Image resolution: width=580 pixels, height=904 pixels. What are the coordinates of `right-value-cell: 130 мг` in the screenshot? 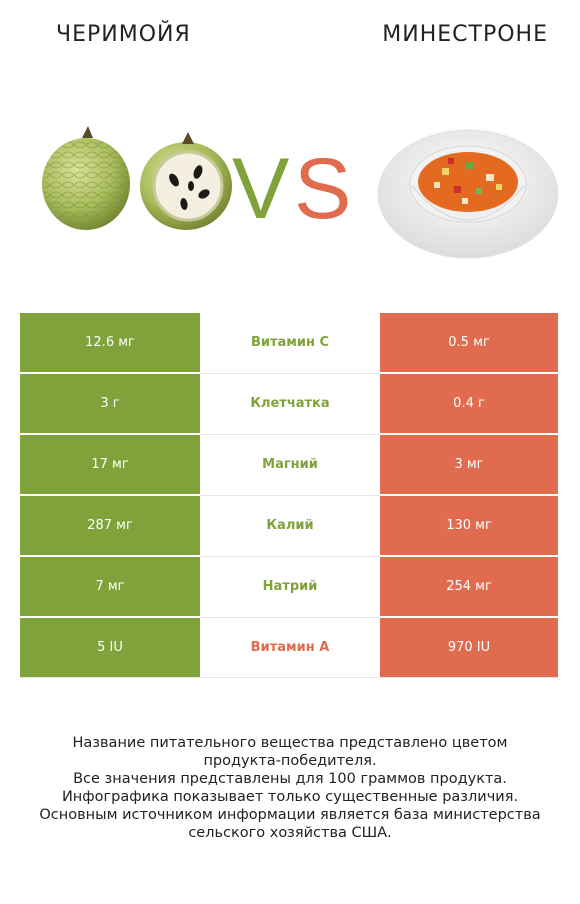 It's located at (469, 526).